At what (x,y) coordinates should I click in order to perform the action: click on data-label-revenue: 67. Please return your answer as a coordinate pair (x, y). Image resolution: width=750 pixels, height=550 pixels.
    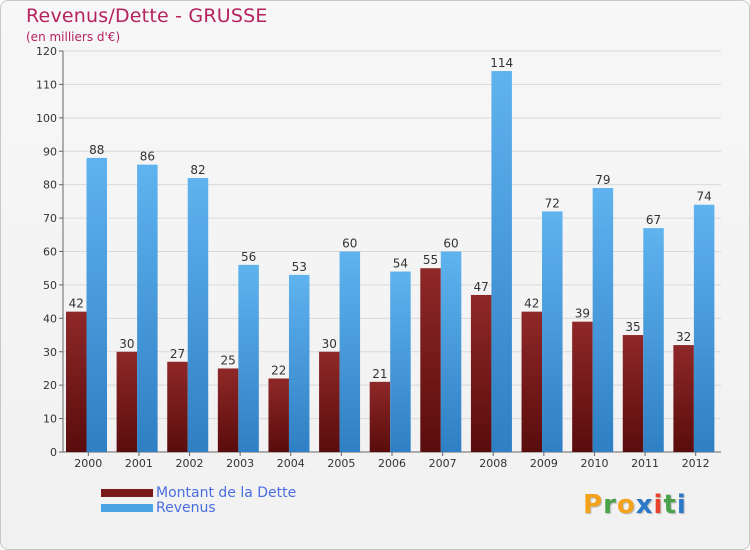
    Looking at the image, I should click on (653, 220).